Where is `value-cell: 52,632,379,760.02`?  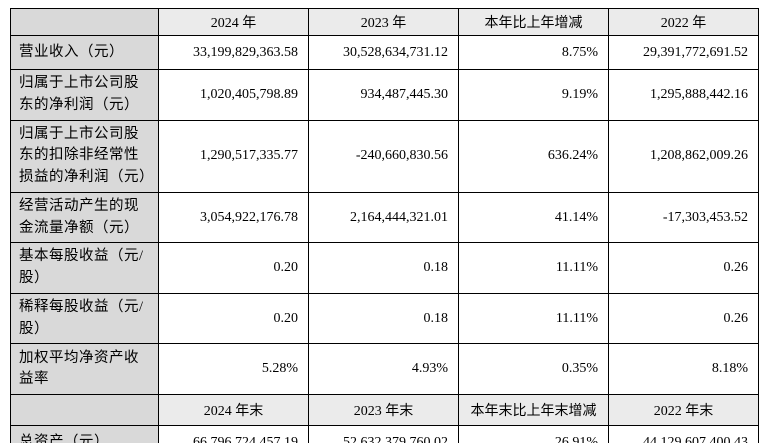
value-cell: 52,632,379,760.02 is located at coordinates (383, 434).